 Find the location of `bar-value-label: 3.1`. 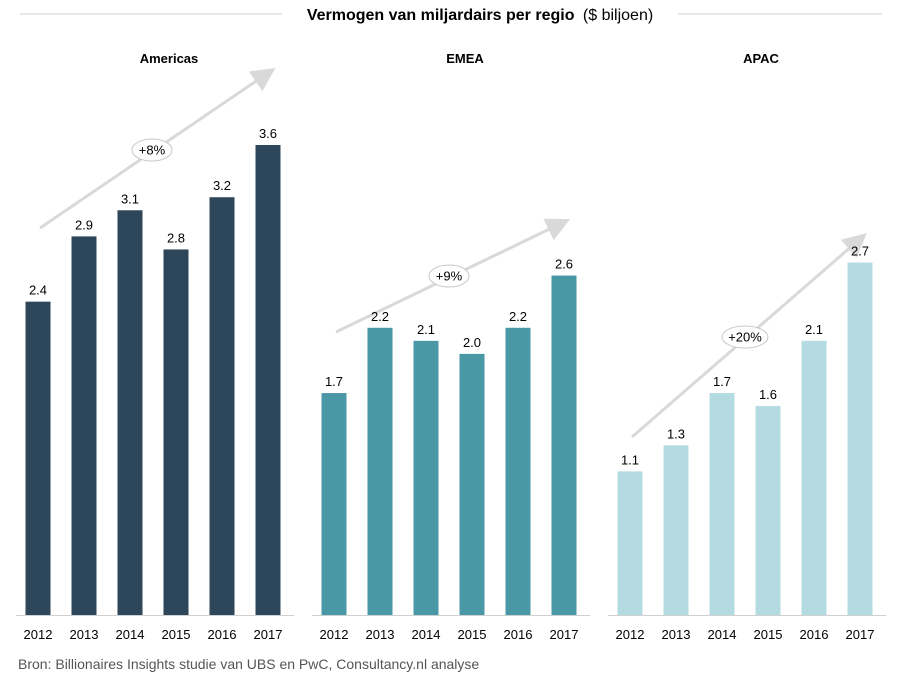

bar-value-label: 3.1 is located at coordinates (130, 198).